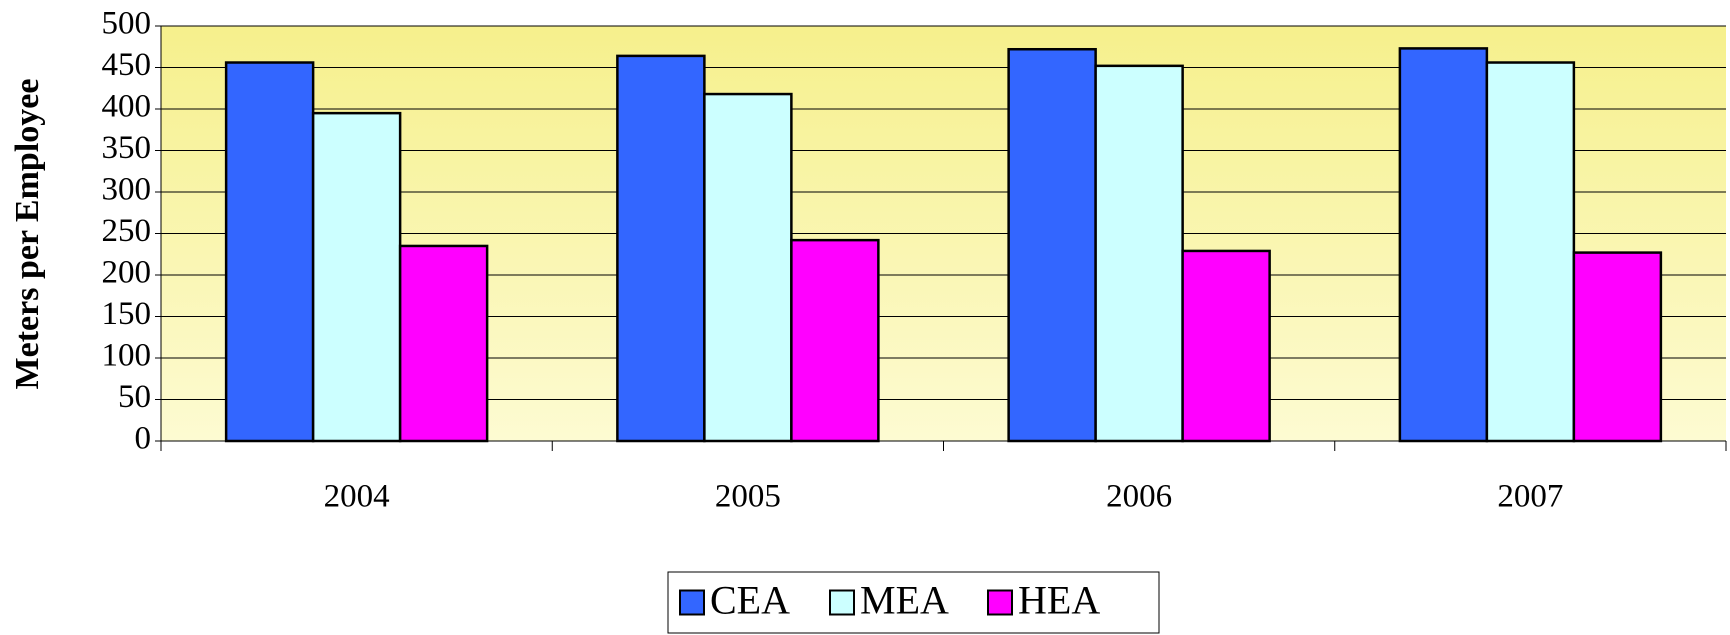 This screenshot has height=635, width=1730. Describe the element at coordinates (134, 397) in the screenshot. I see `y-tick-label: 50` at that location.